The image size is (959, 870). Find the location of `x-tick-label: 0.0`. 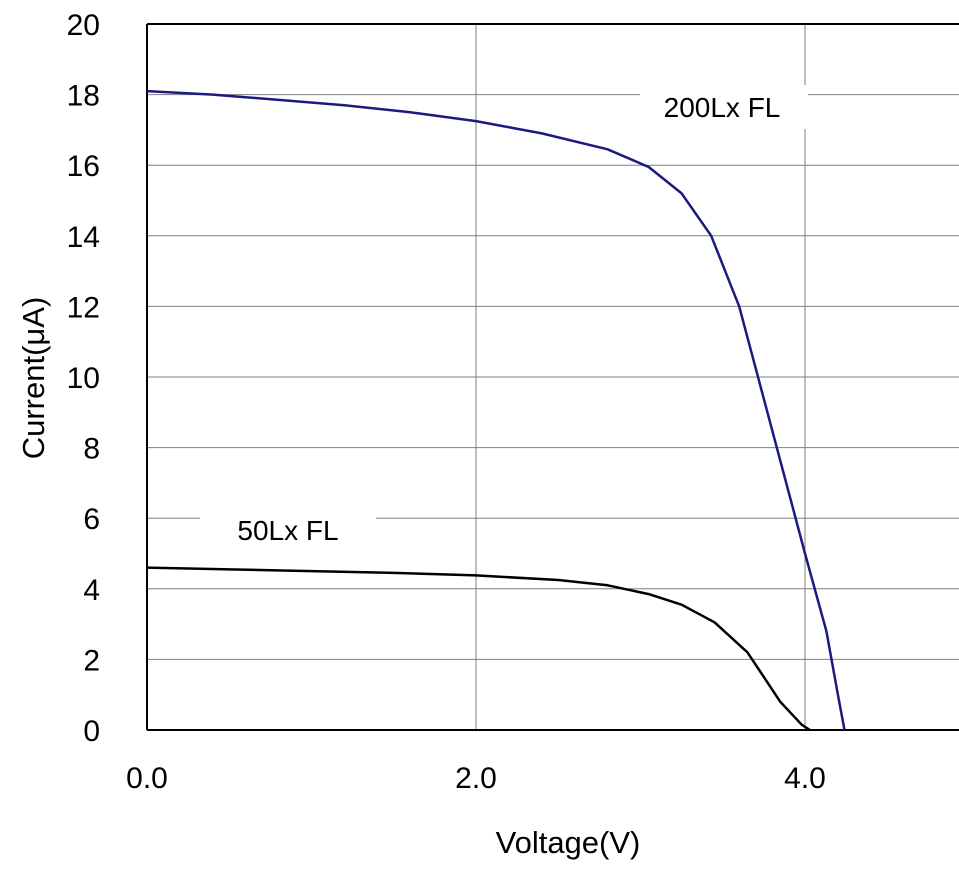

x-tick-label: 0.0 is located at coordinates (147, 778).